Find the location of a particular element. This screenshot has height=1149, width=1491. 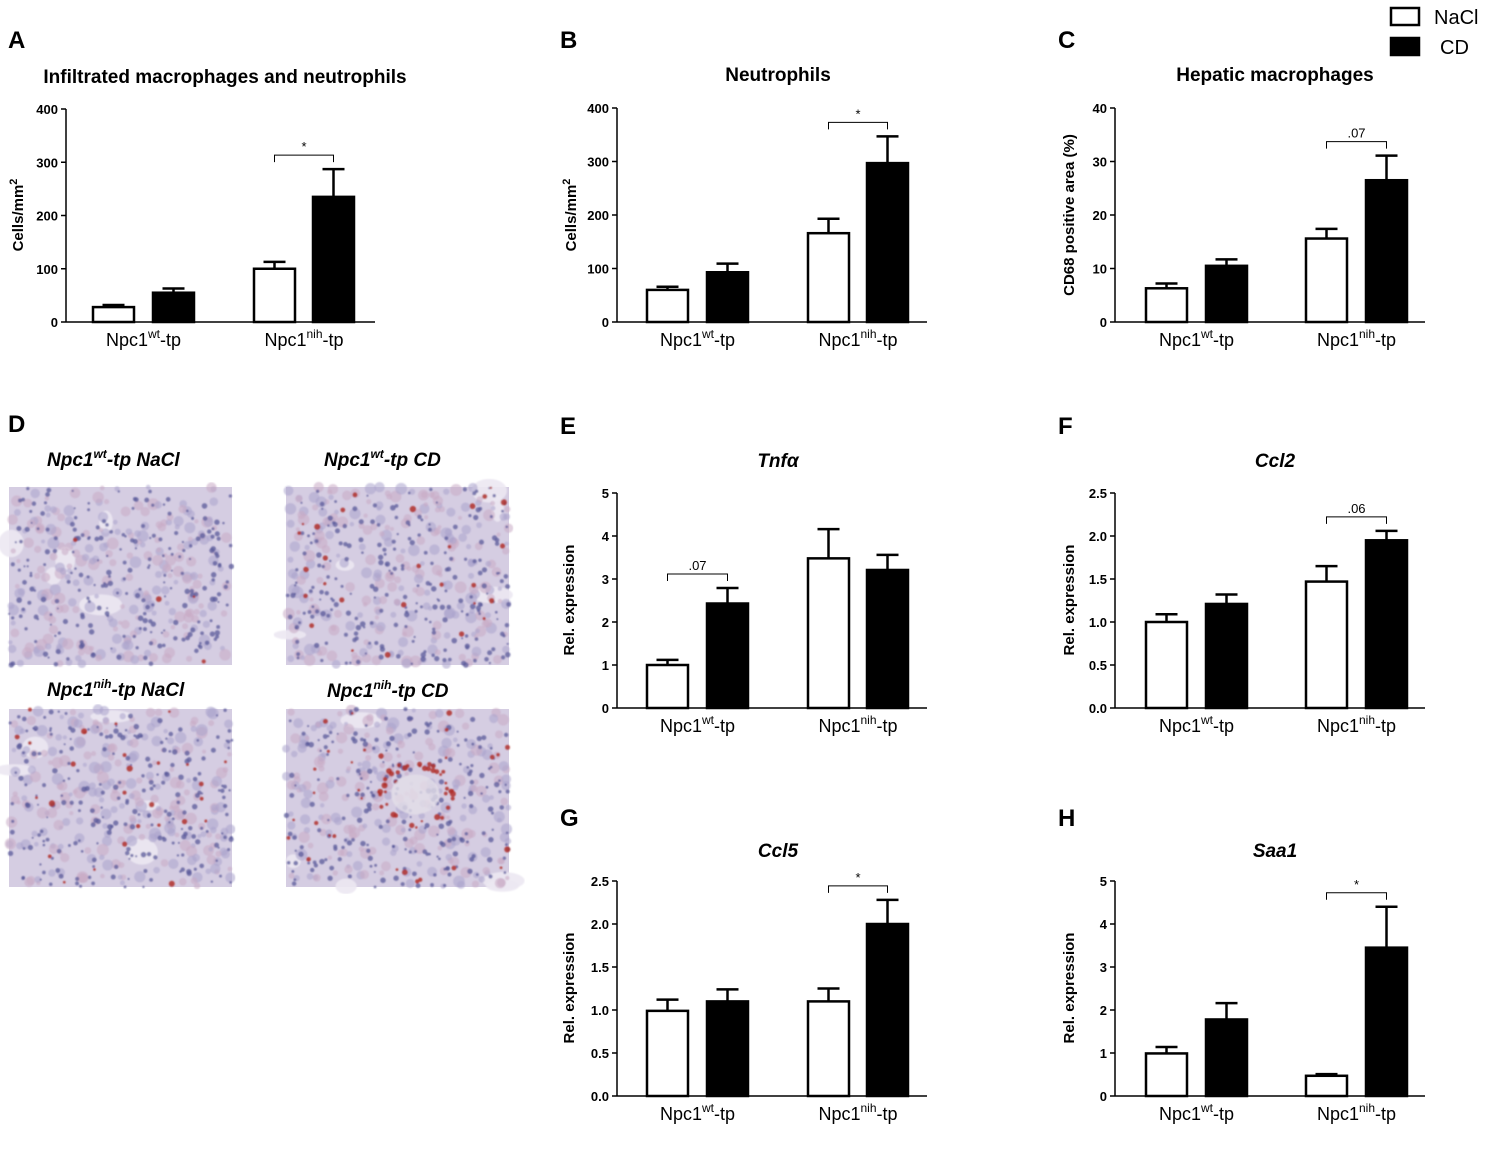

y-tick-label: 10 is located at coordinates (1100, 269).